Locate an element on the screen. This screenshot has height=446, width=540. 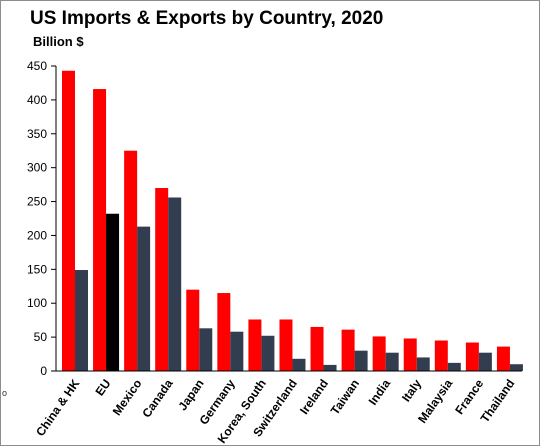
corner-mark: o is located at coordinates (5, 393).